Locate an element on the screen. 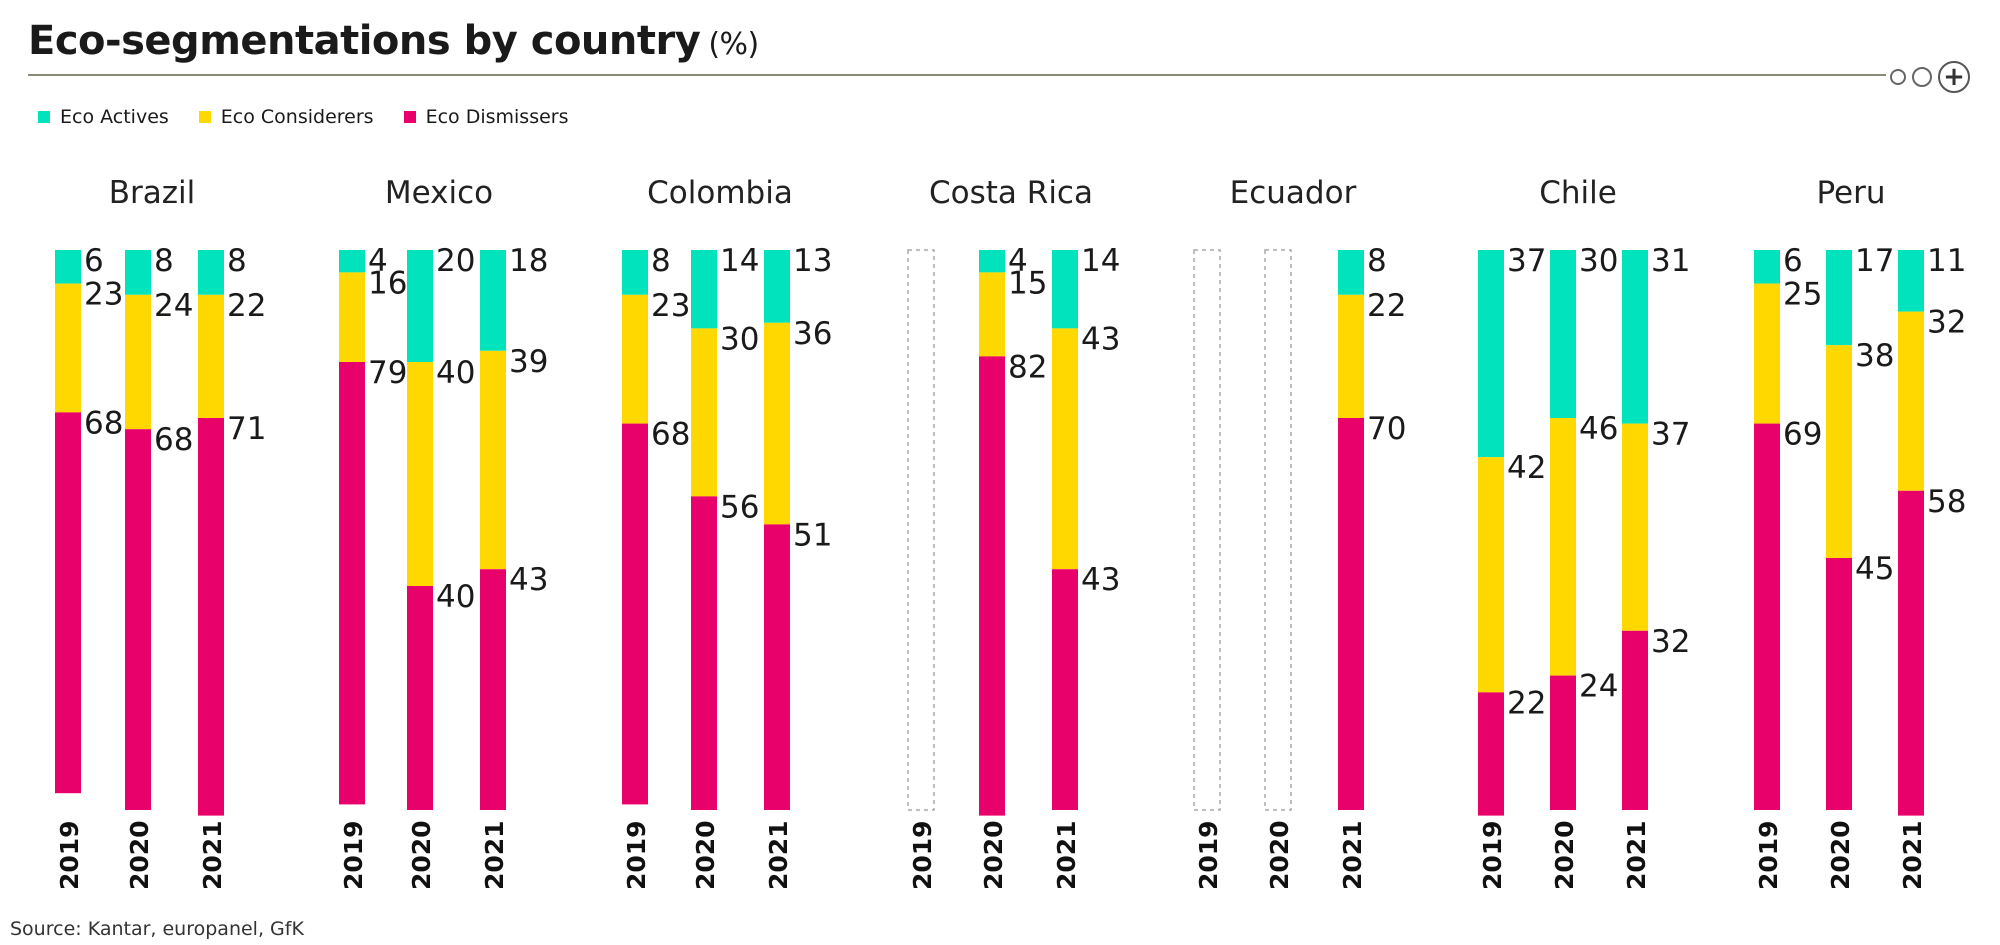 The height and width of the screenshot is (945, 2000). value-label-peru-2019-actives: 6 is located at coordinates (1793, 261).